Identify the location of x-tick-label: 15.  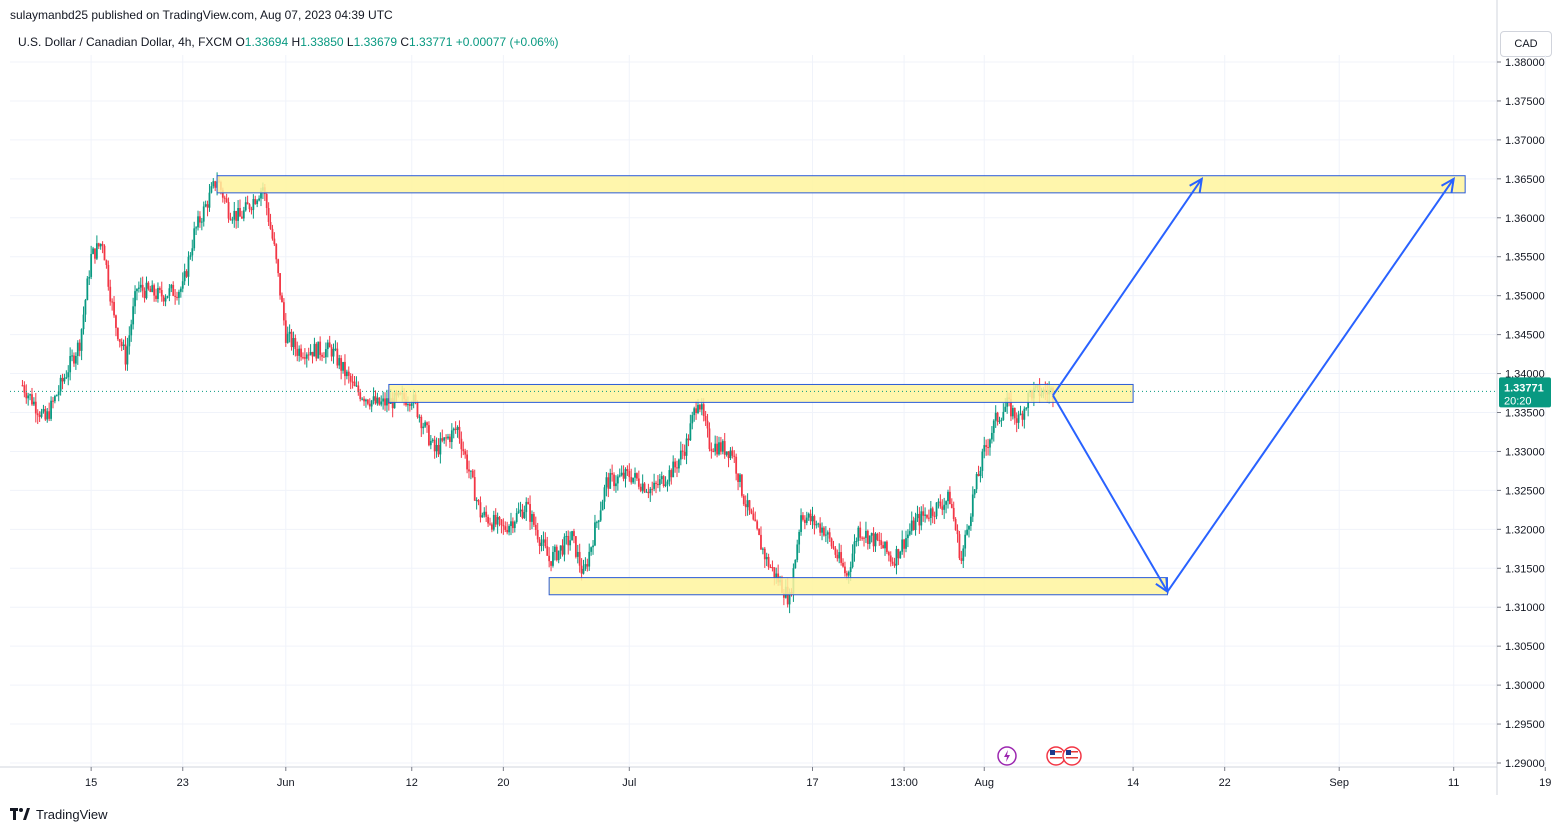
(91, 783).